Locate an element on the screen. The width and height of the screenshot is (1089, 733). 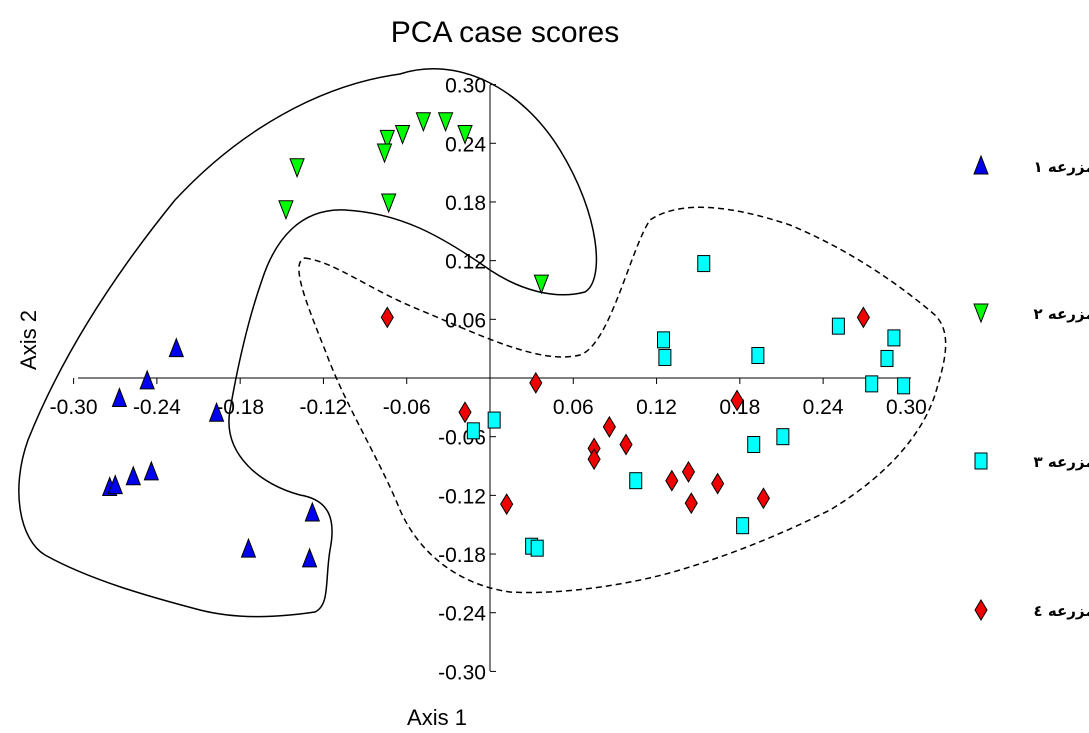
x-tick-label: -0.06 is located at coordinates (407, 407).